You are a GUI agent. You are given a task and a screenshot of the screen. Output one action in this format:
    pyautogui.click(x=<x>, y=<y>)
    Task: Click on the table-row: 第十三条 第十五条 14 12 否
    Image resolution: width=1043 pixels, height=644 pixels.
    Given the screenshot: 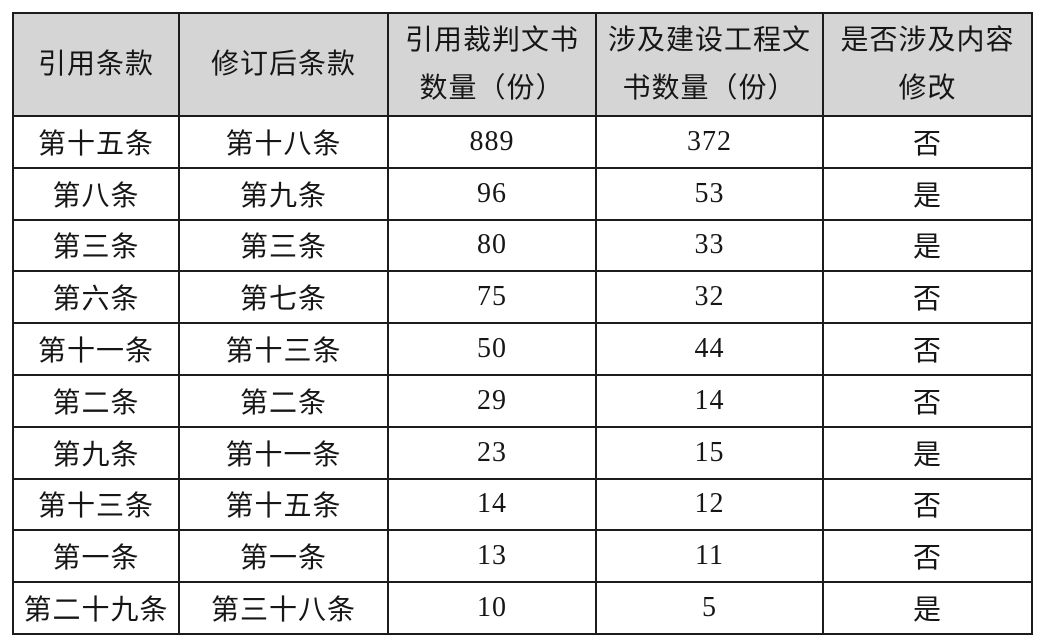 What is the action you would take?
    pyautogui.click(x=522, y=504)
    